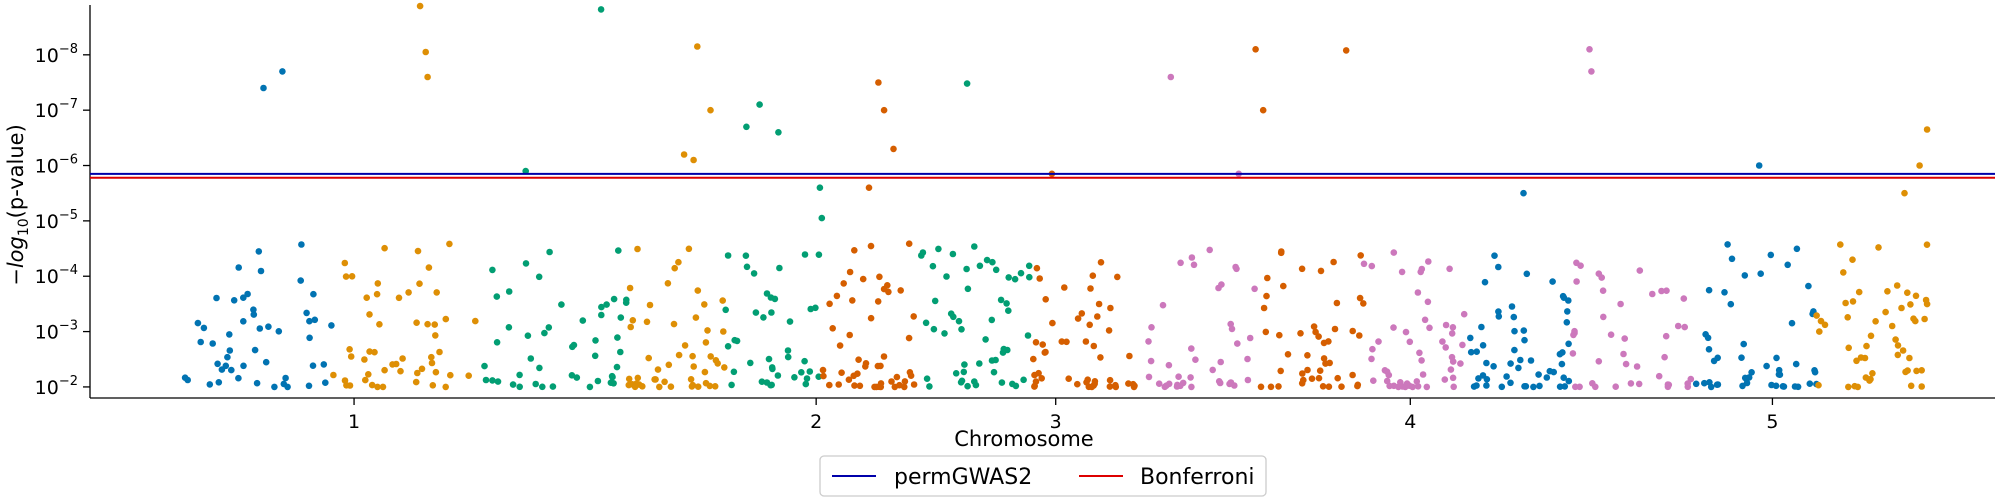 This screenshot has height=500, width=2000. I want to click on x-tick-label-2: 2, so click(816, 422).